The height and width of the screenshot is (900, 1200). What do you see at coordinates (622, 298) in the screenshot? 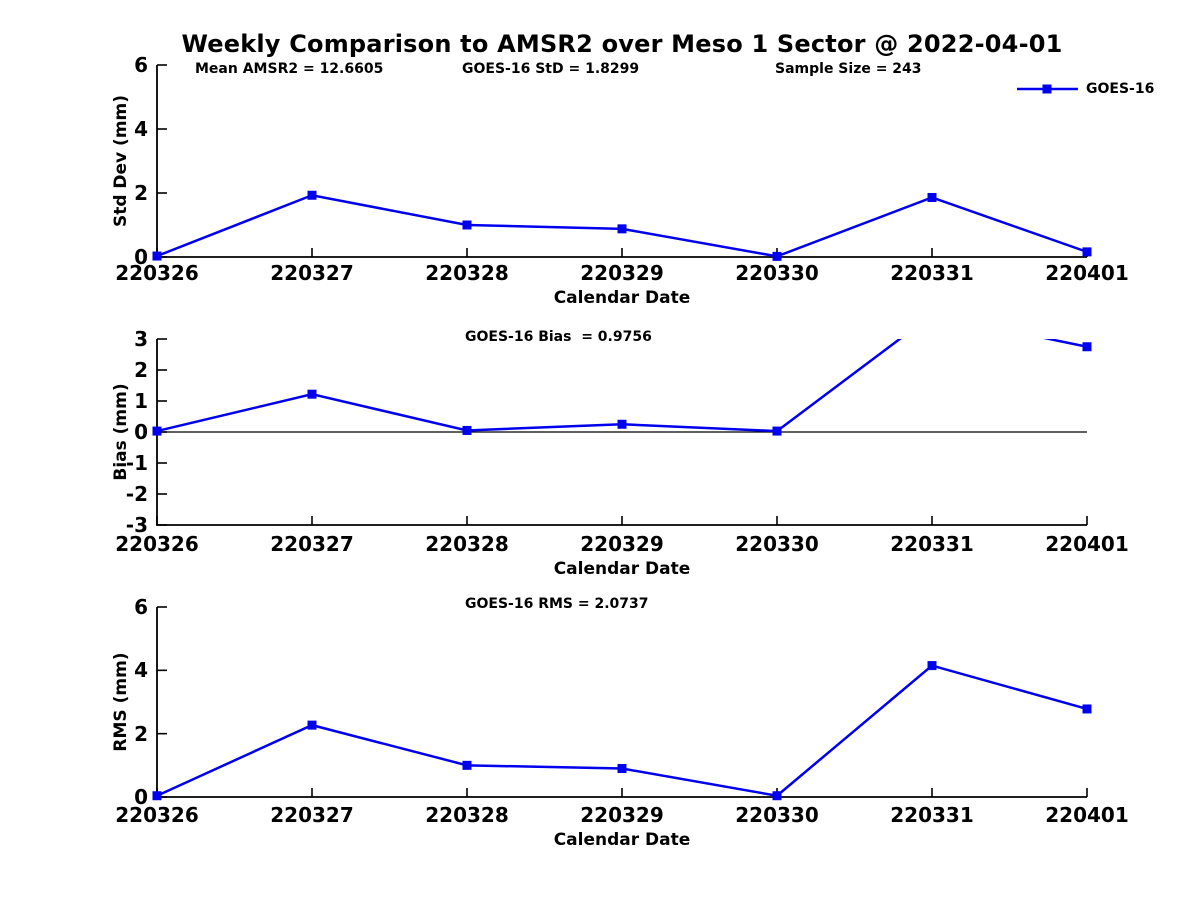
I see `xaxis-title-std-dev: Calendar Date` at bounding box center [622, 298].